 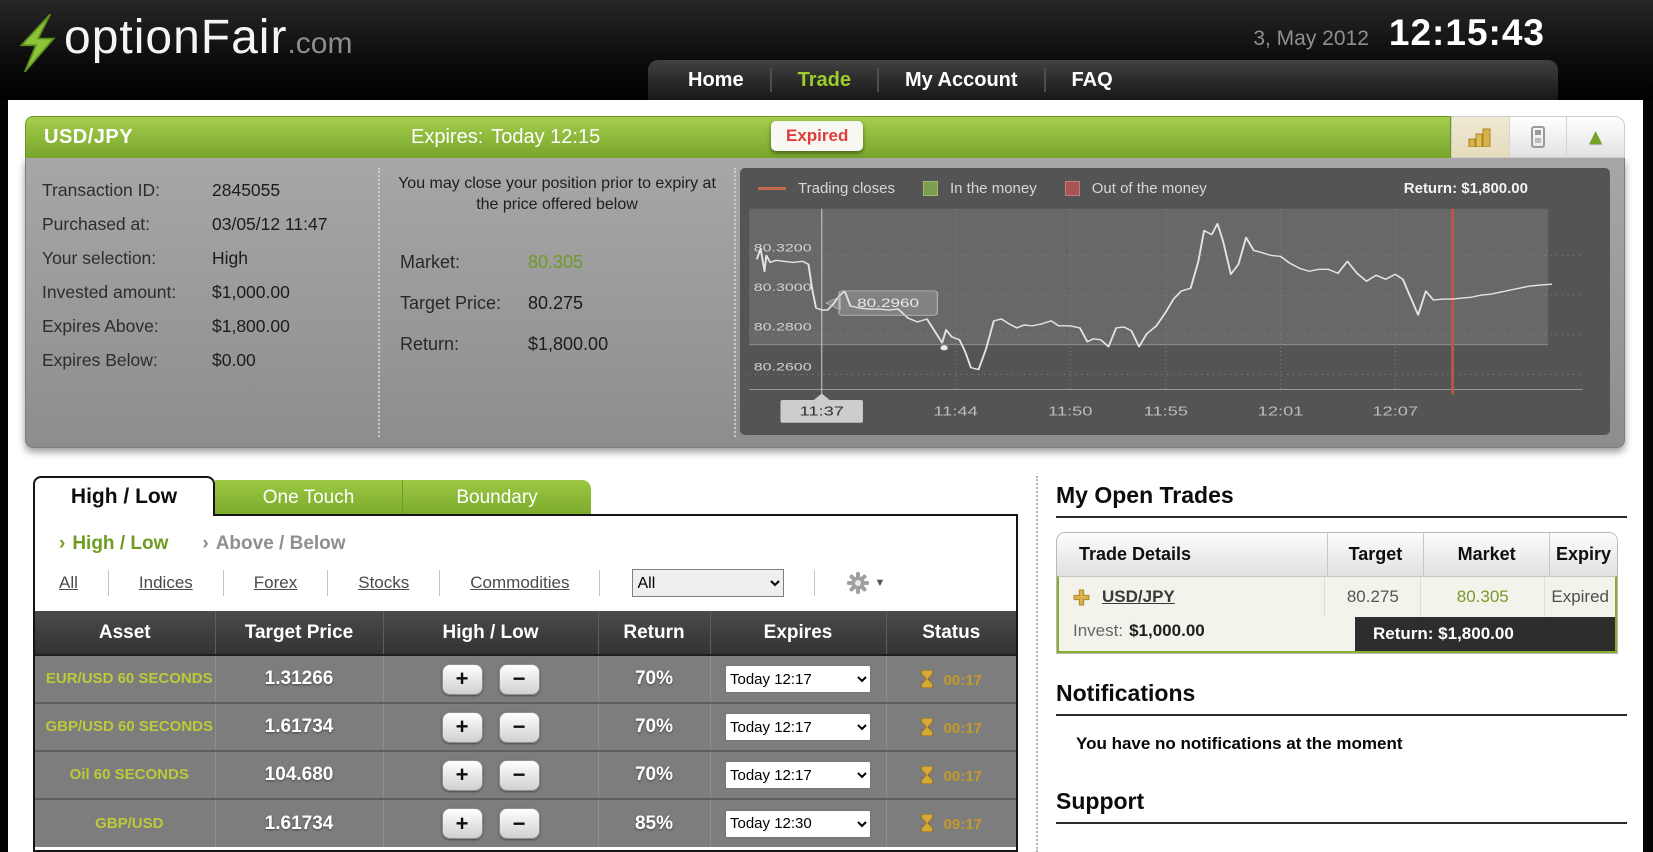 I want to click on quote-value: 80.305, so click(x=556, y=261).